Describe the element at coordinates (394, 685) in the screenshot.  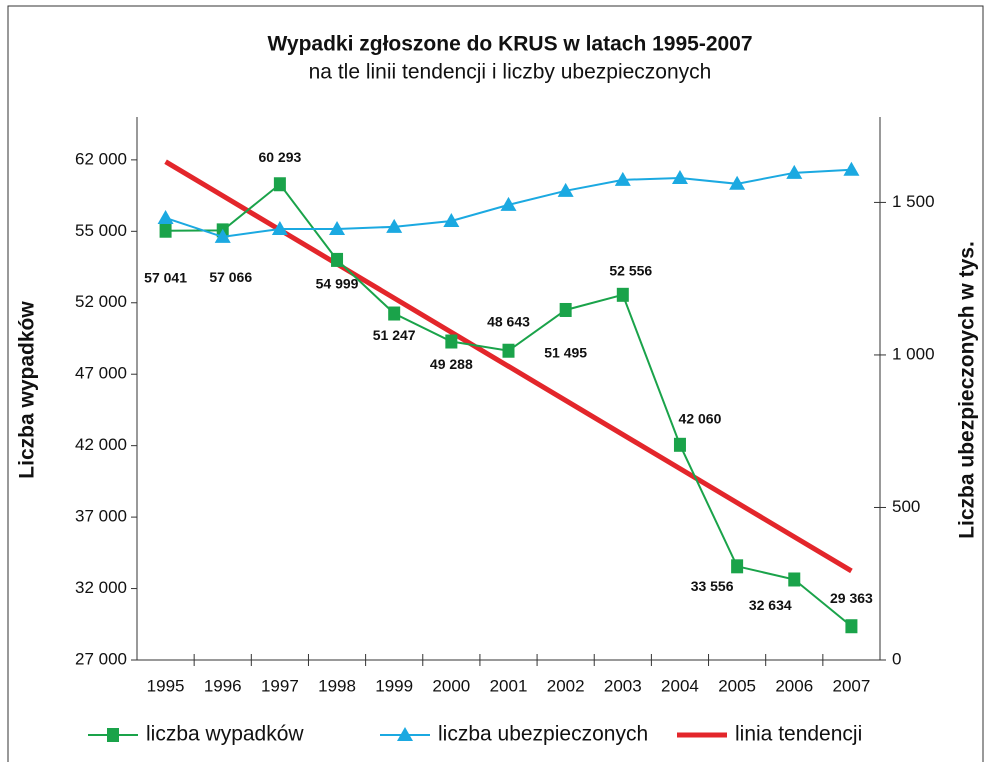
I see `x-tick-label: 1999` at that location.